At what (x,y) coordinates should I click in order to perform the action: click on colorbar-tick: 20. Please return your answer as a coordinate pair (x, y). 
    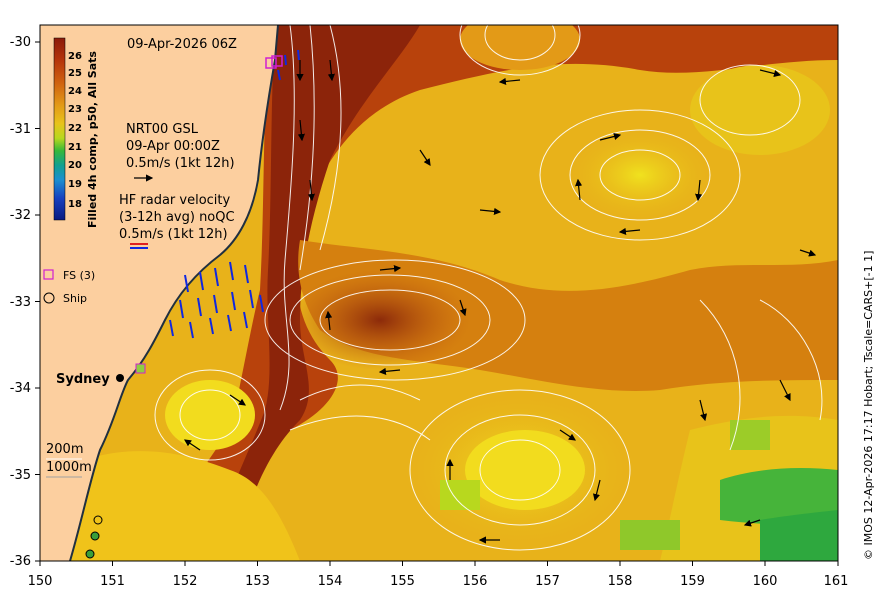
    Looking at the image, I should click on (75, 165).